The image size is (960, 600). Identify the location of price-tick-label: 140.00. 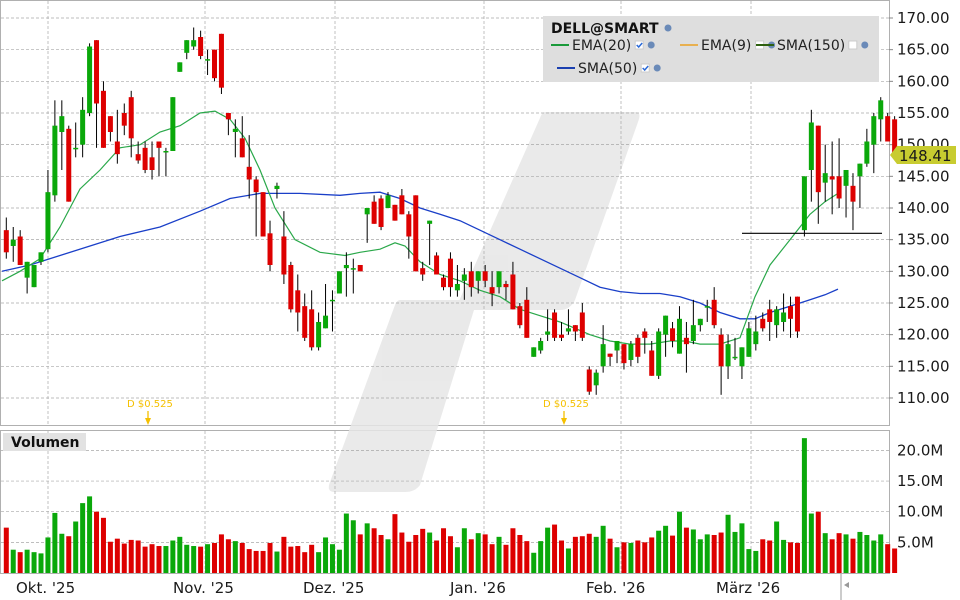
(923, 208).